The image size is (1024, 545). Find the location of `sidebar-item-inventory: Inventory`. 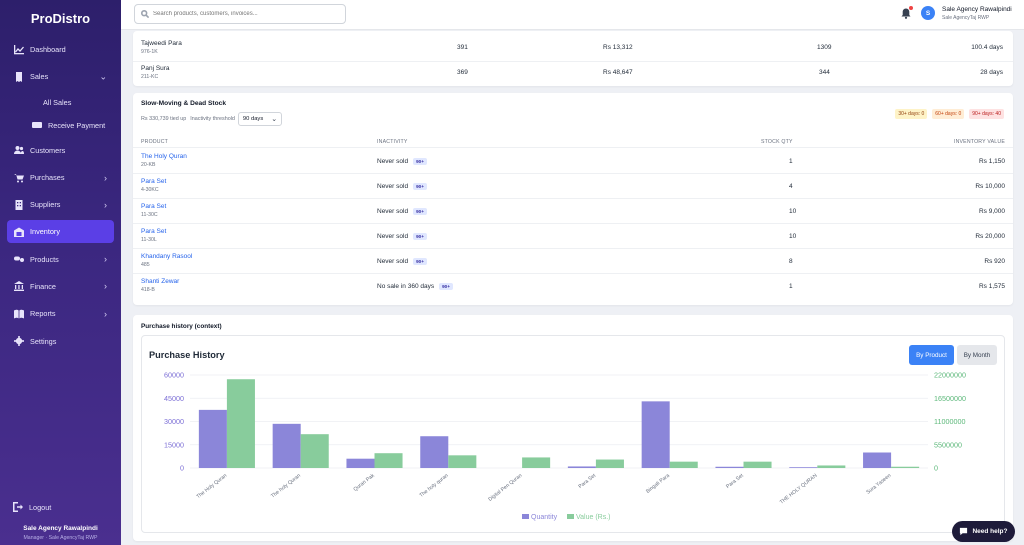

sidebar-item-inventory: Inventory is located at coordinates (60, 232).